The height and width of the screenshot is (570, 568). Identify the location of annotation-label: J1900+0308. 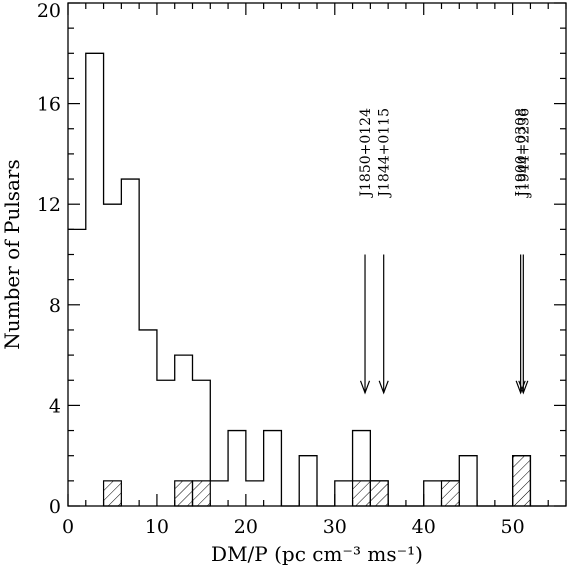
(522, 153).